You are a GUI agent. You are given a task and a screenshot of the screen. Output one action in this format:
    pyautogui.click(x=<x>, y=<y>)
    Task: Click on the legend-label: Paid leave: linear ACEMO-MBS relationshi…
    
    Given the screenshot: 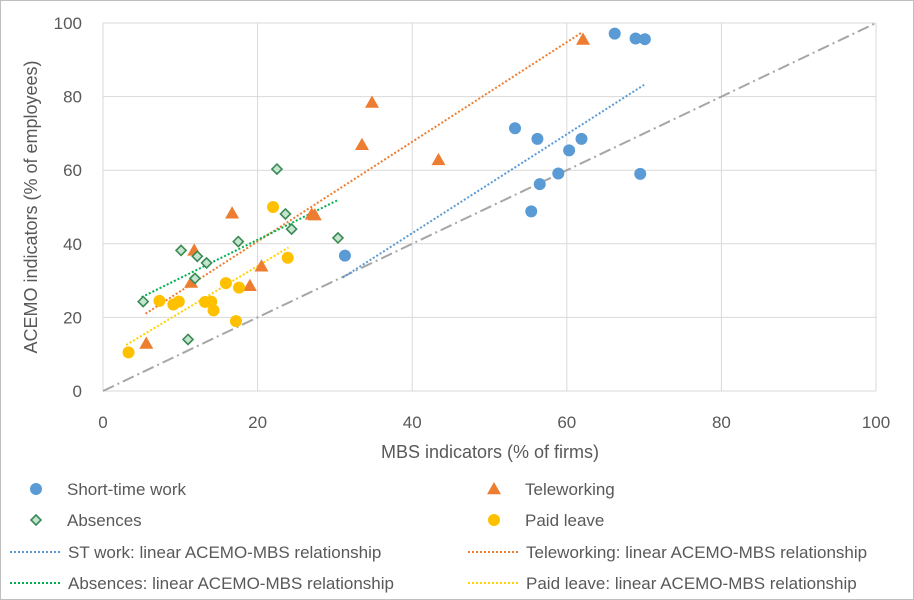 What is the action you would take?
    pyautogui.click(x=691, y=583)
    